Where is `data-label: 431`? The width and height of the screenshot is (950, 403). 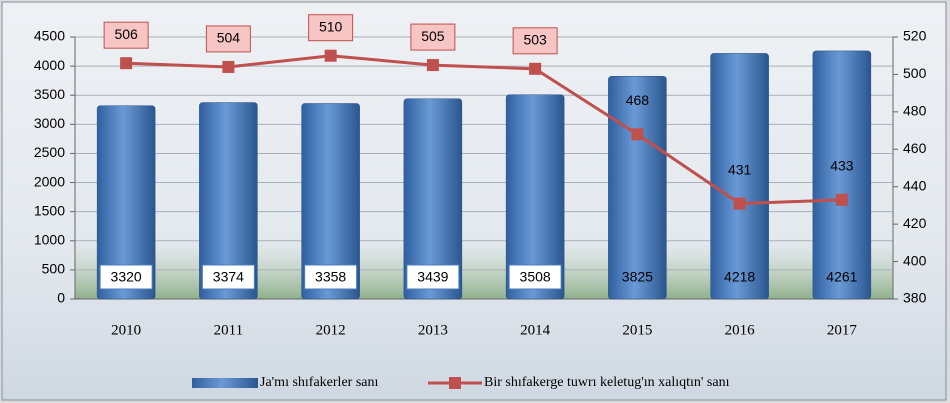
data-label: 431 is located at coordinates (740, 169).